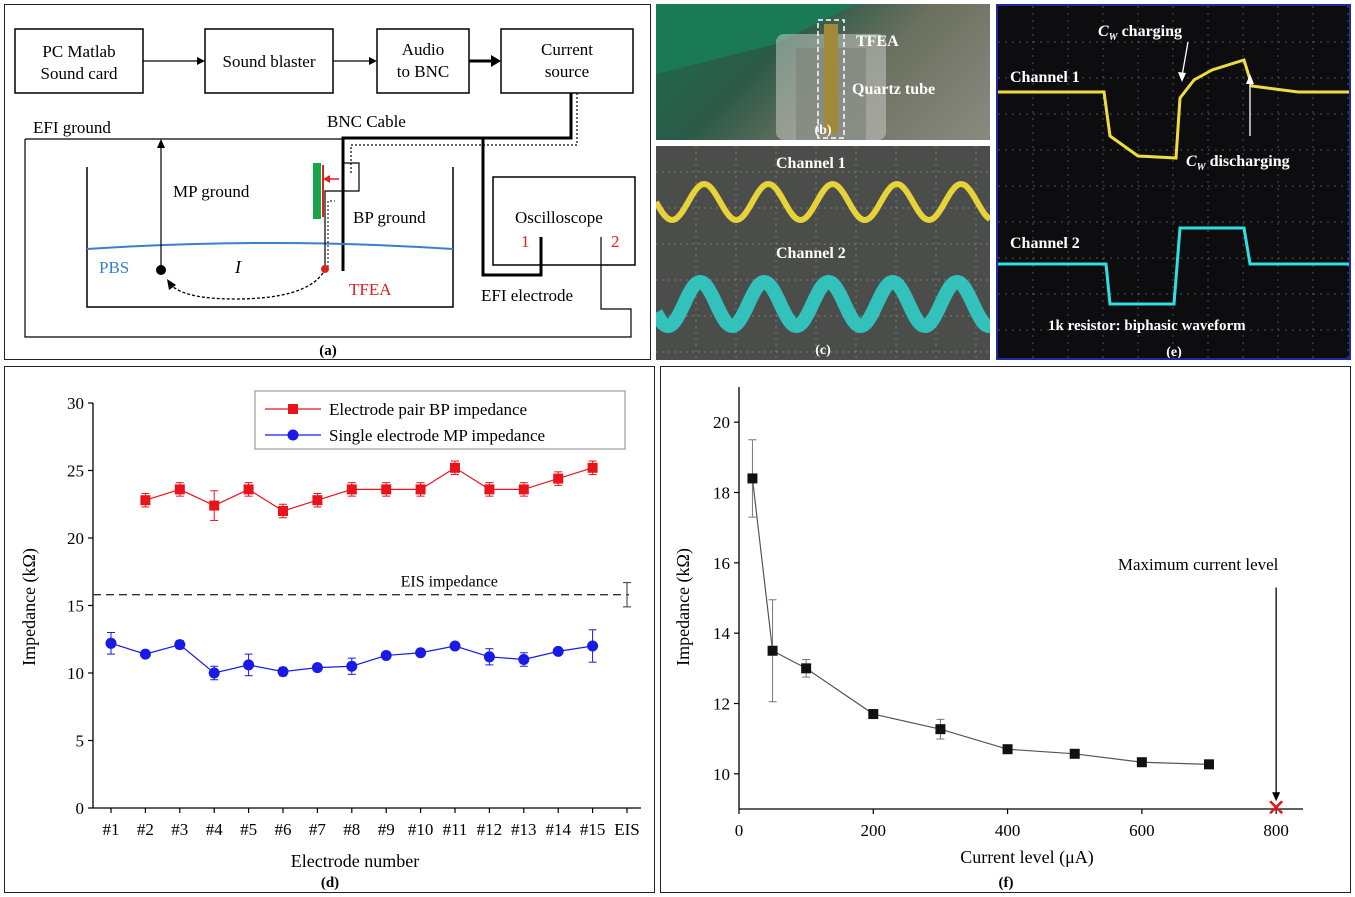  What do you see at coordinates (823, 350) in the screenshot?
I see `panel-c-caption: (c)` at bounding box center [823, 350].